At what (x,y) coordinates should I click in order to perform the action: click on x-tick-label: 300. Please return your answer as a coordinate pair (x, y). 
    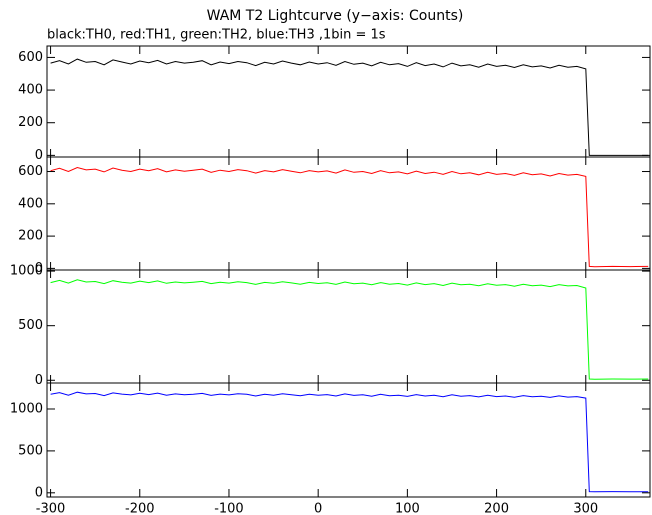
    Looking at the image, I should click on (585, 508).